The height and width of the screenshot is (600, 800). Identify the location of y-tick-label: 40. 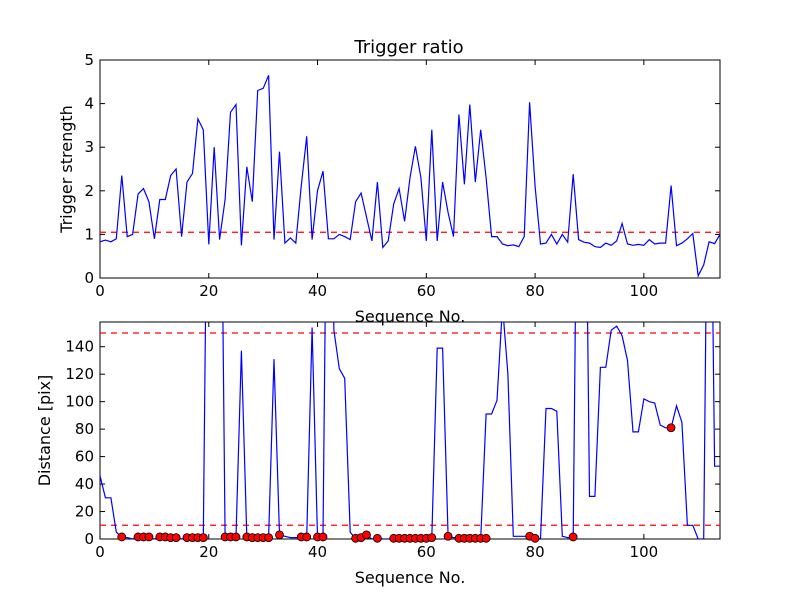
(84, 484).